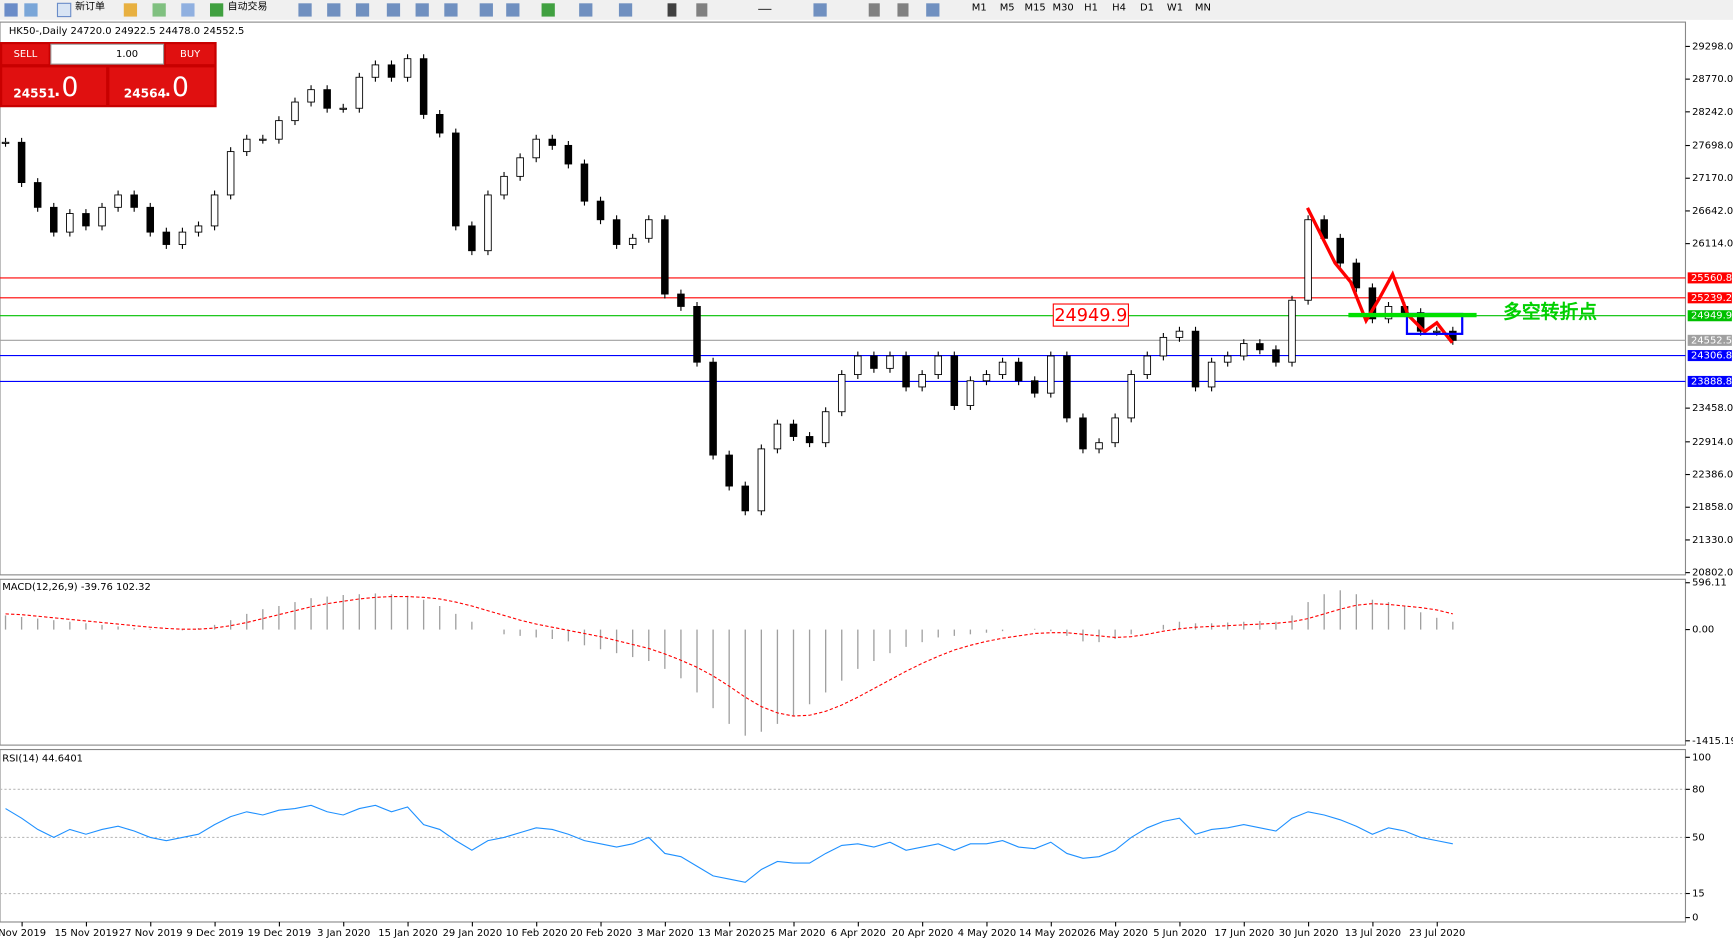 Image resolution: width=1733 pixels, height=943 pixels. I want to click on timeframe: M15, so click(1035, 8).